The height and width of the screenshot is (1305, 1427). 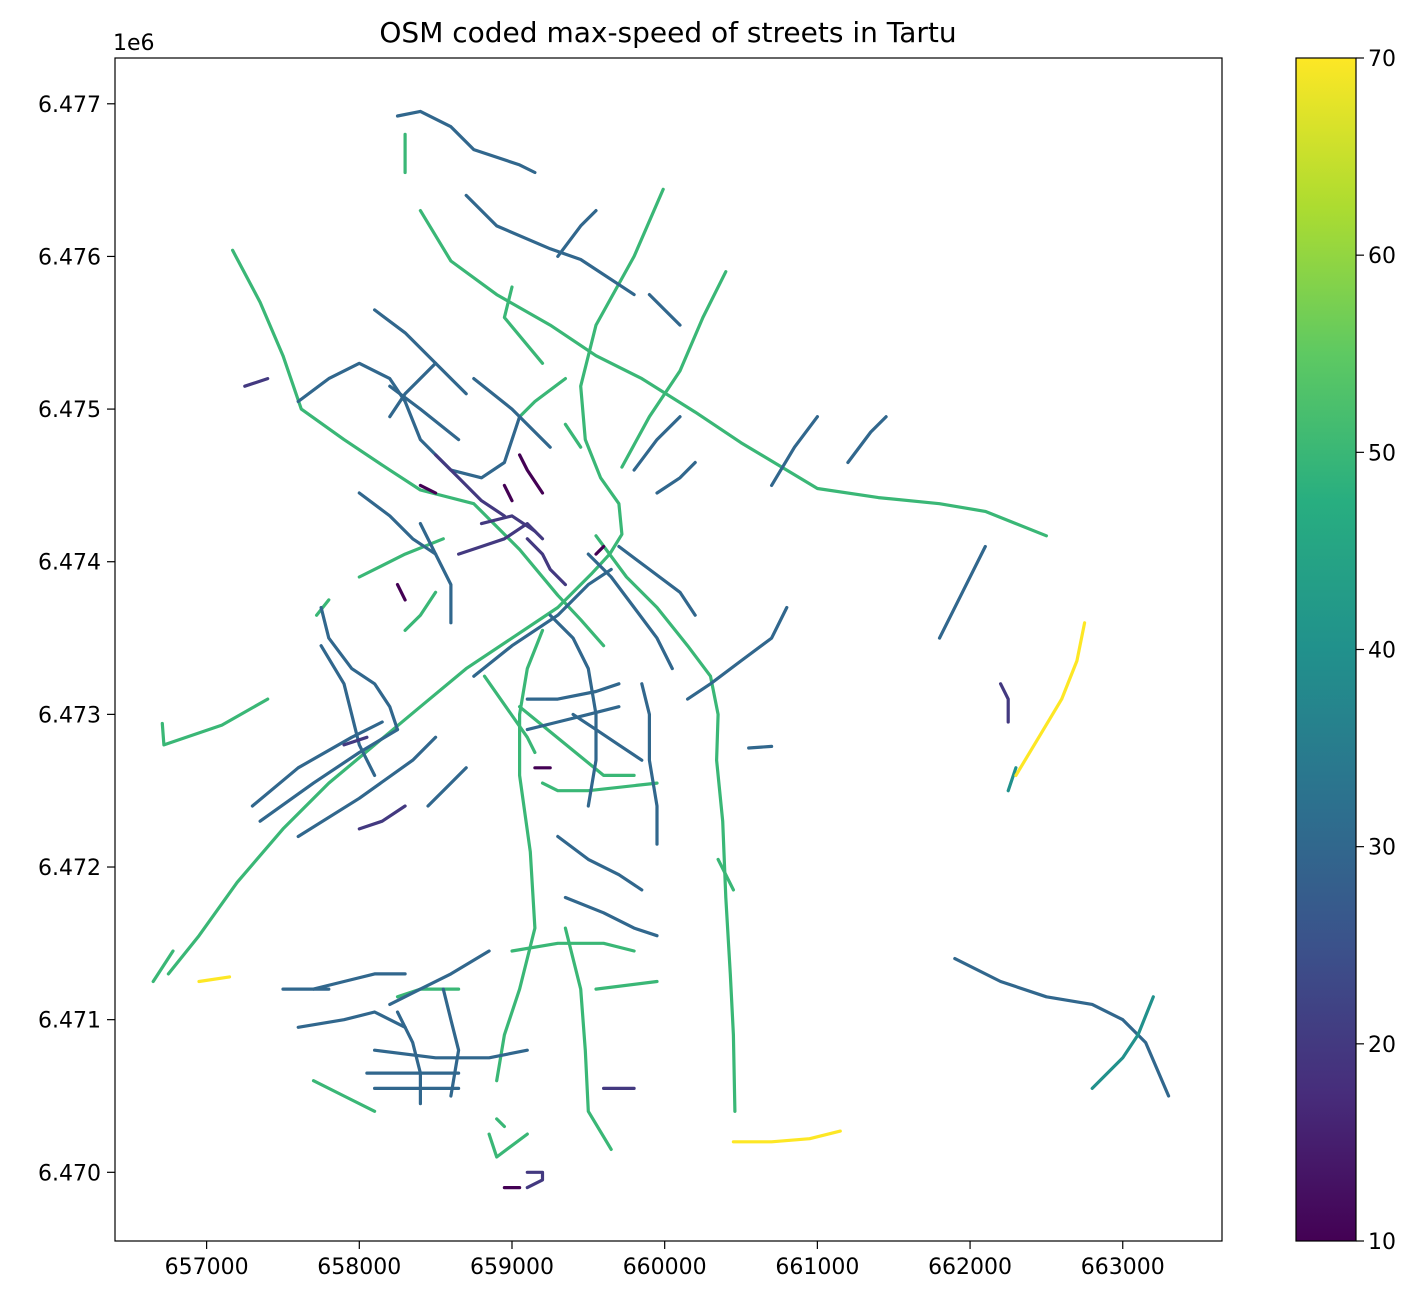 What do you see at coordinates (1382, 848) in the screenshot?
I see `colorbar-tick-label: 30` at bounding box center [1382, 848].